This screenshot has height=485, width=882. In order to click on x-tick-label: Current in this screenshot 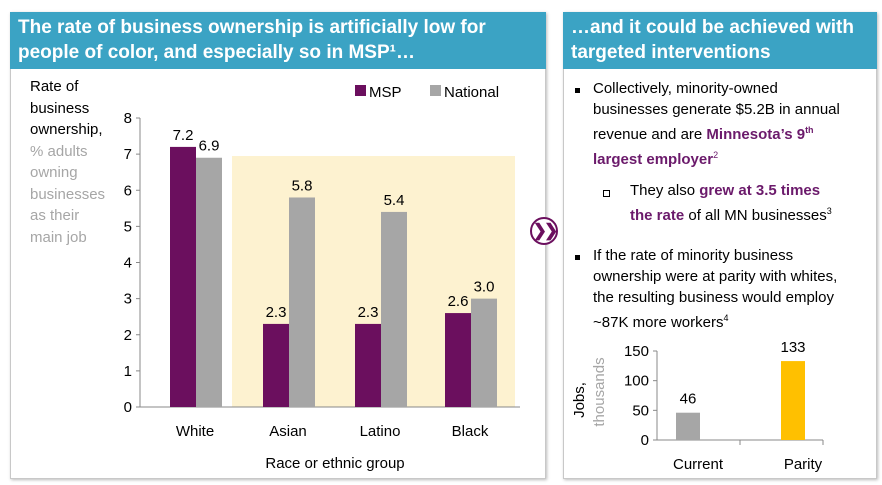, I will do `click(698, 464)`.